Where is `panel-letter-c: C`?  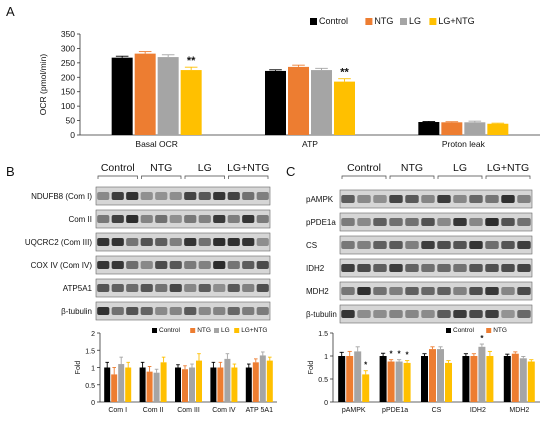 panel-letter-c: C is located at coordinates (290, 171).